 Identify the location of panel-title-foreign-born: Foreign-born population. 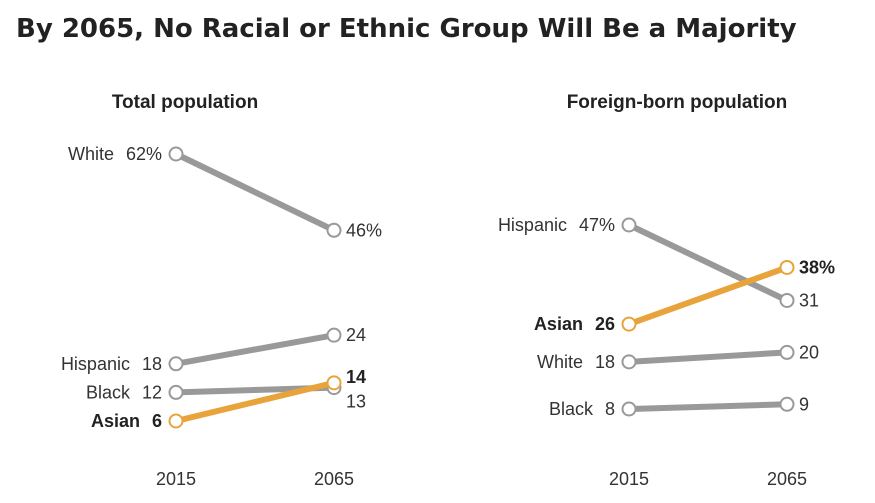
(677, 102).